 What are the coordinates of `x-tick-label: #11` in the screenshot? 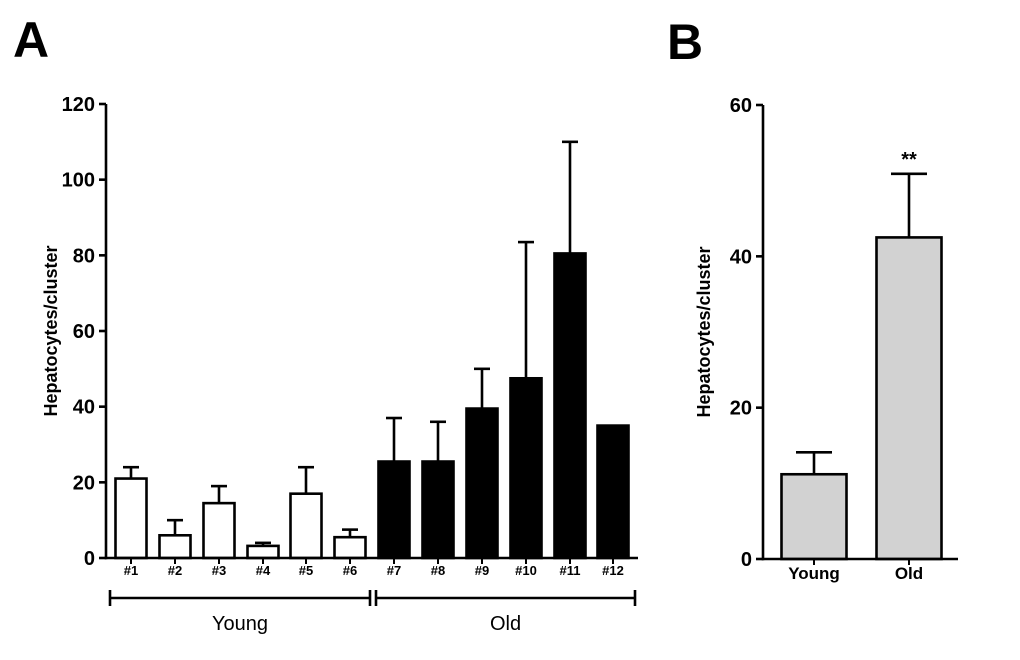 It's located at (570, 570).